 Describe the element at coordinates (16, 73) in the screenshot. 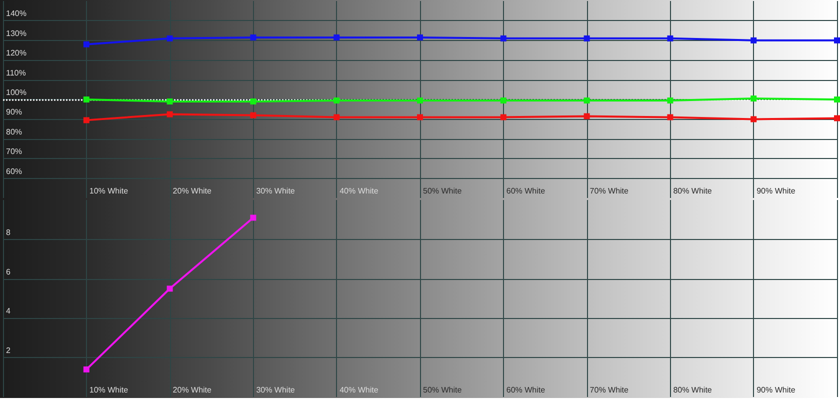

I see `y-tick-label: 110%` at that location.